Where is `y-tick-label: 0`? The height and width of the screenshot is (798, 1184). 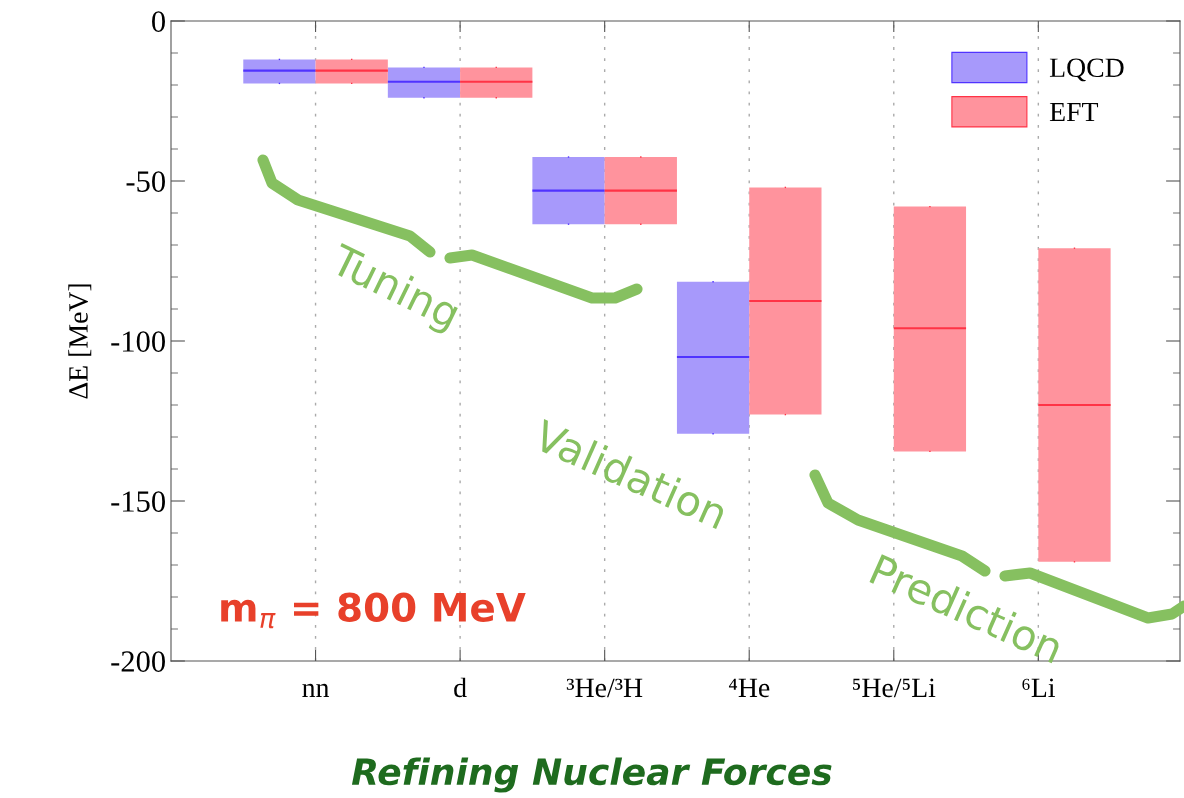
y-tick-label: 0 is located at coordinates (158, 21).